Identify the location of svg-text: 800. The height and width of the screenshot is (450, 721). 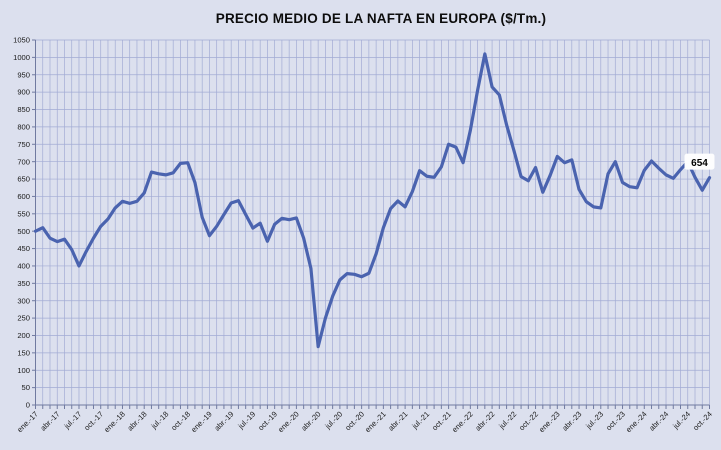
(23, 127).